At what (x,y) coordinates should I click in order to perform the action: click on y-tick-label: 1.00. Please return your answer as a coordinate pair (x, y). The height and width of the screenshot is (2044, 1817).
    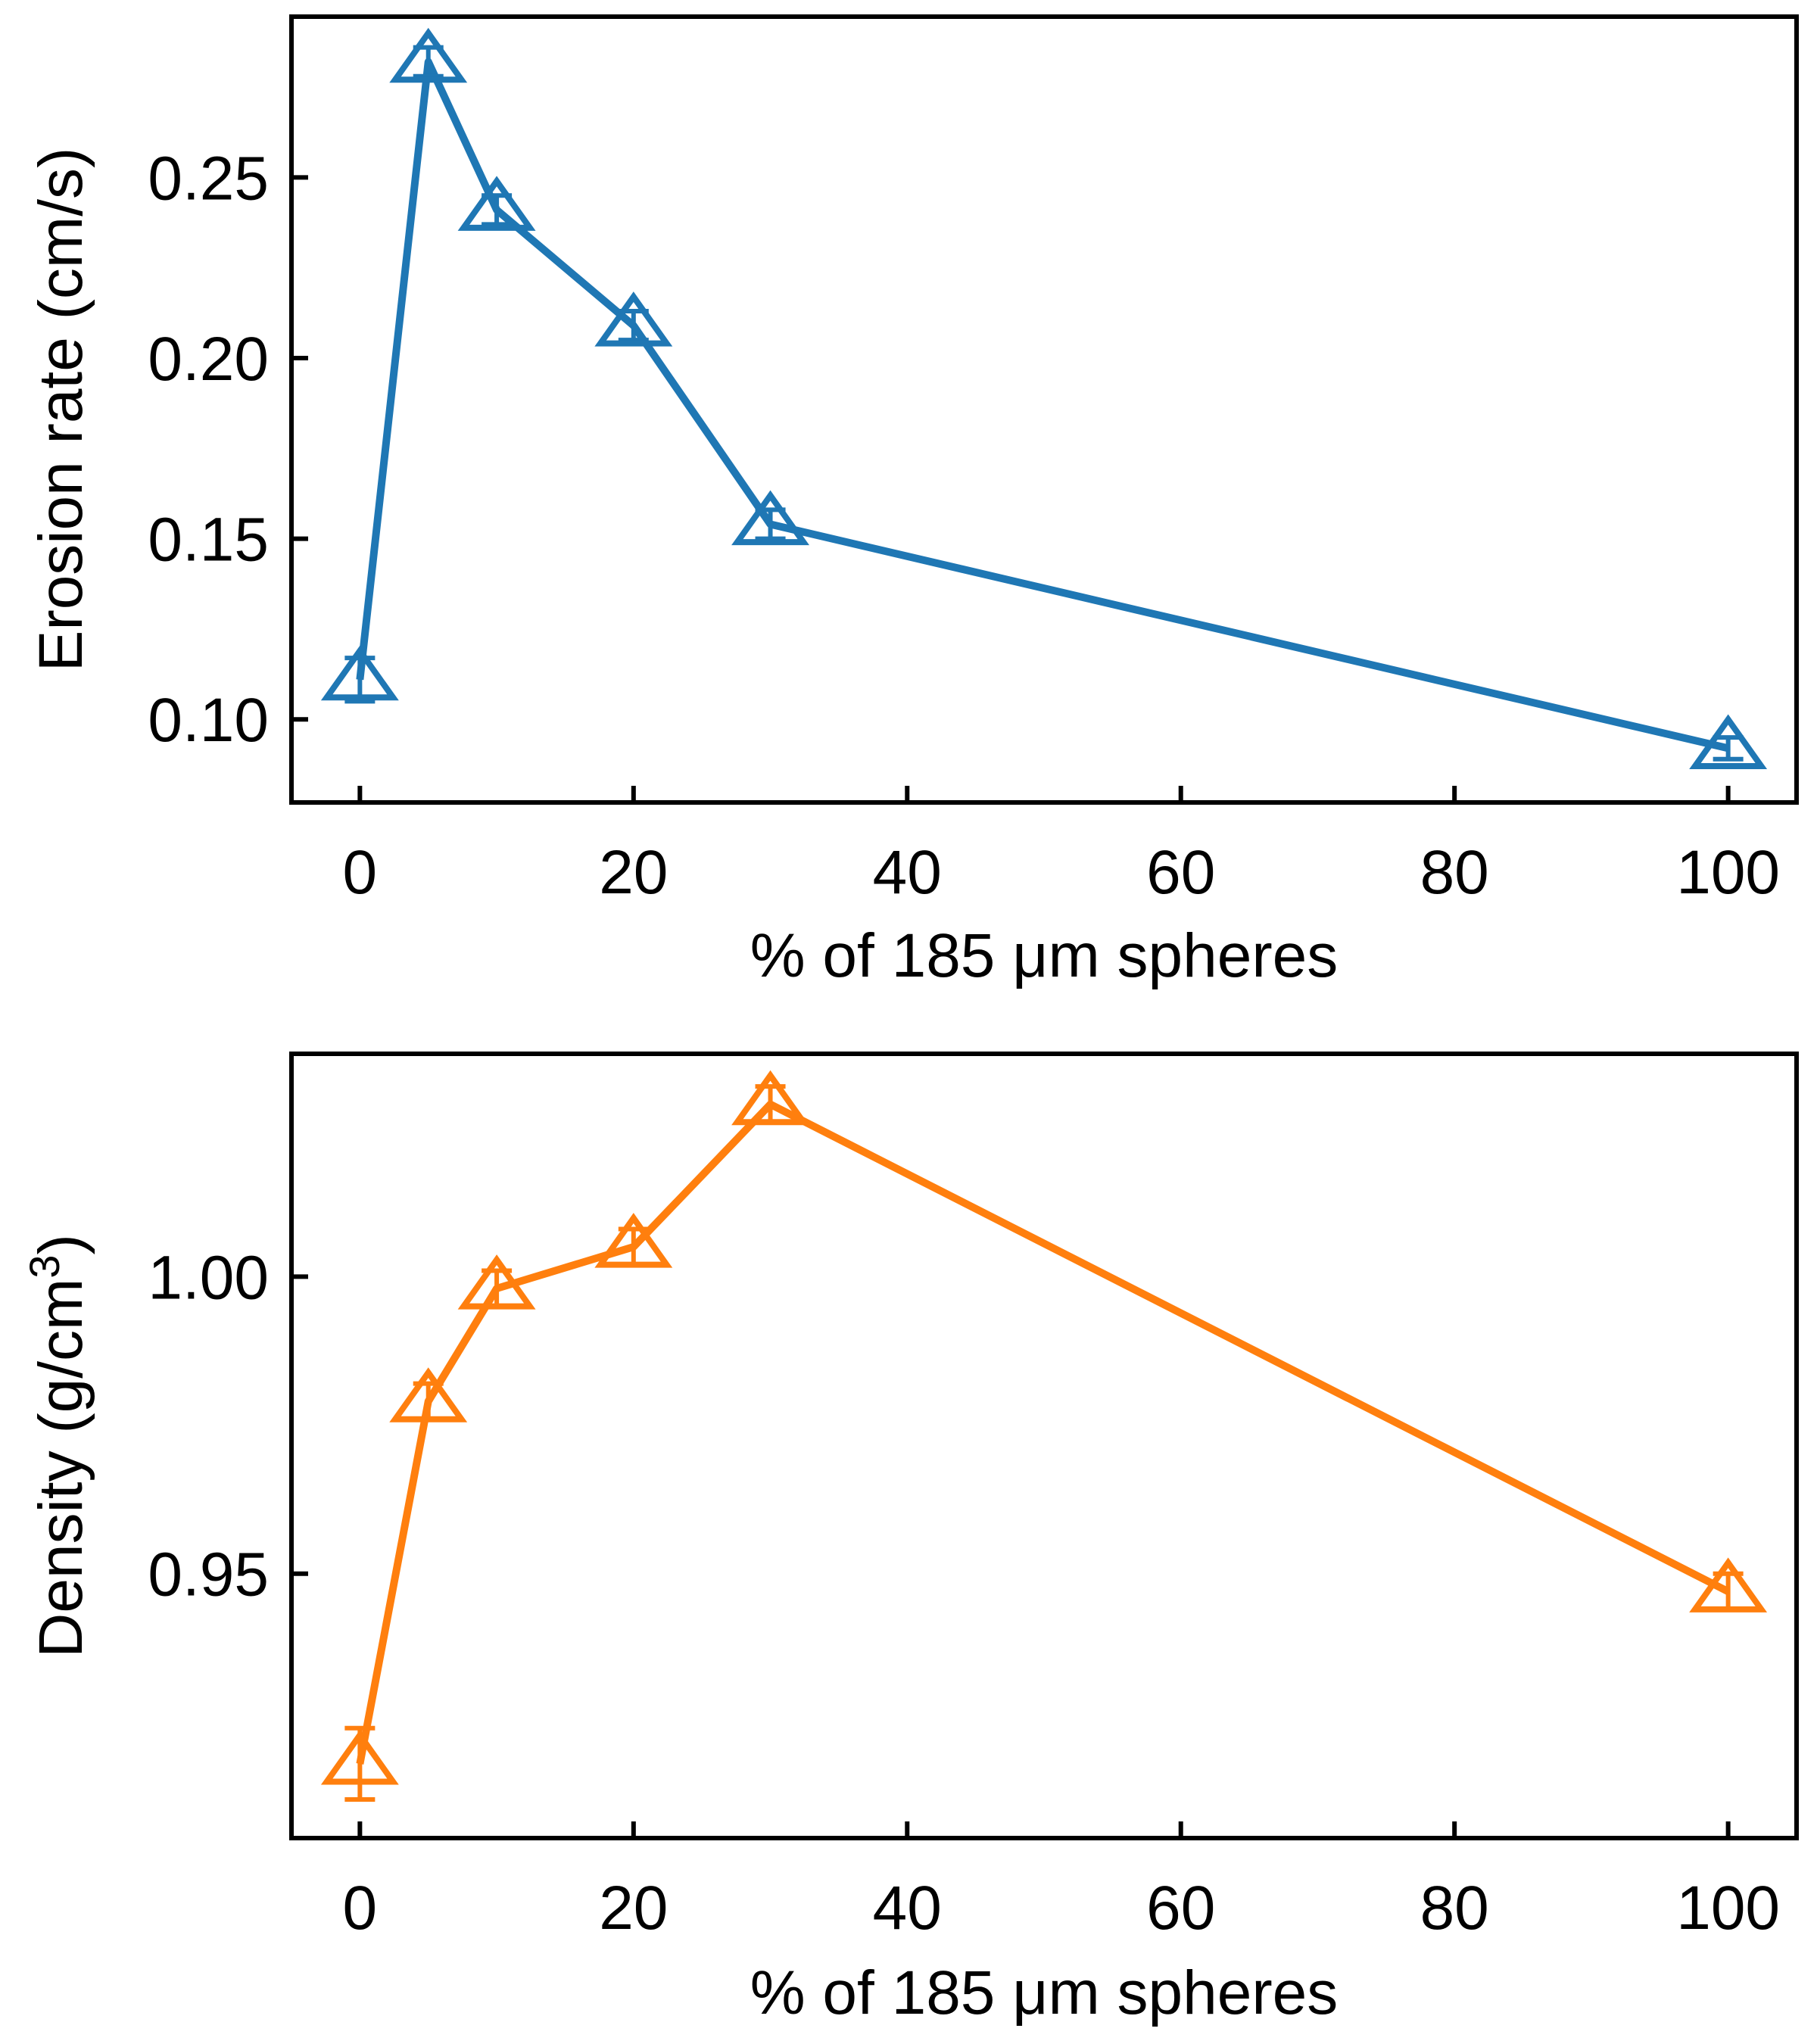
    Looking at the image, I should click on (209, 1277).